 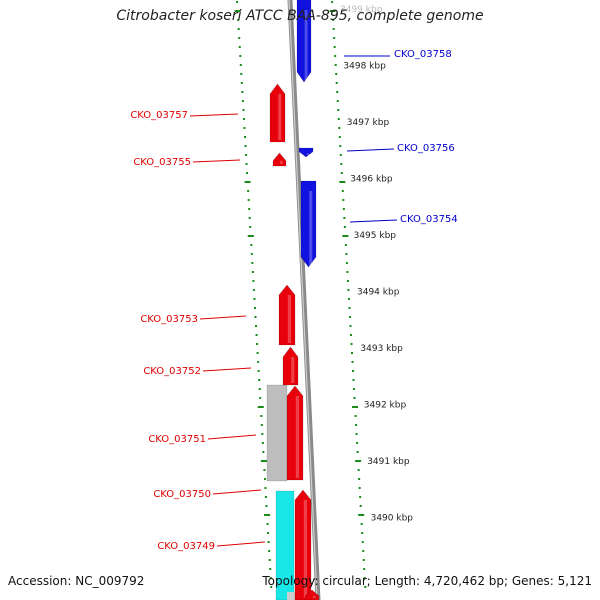 I want to click on backbone-line, so click(x=304, y=300).